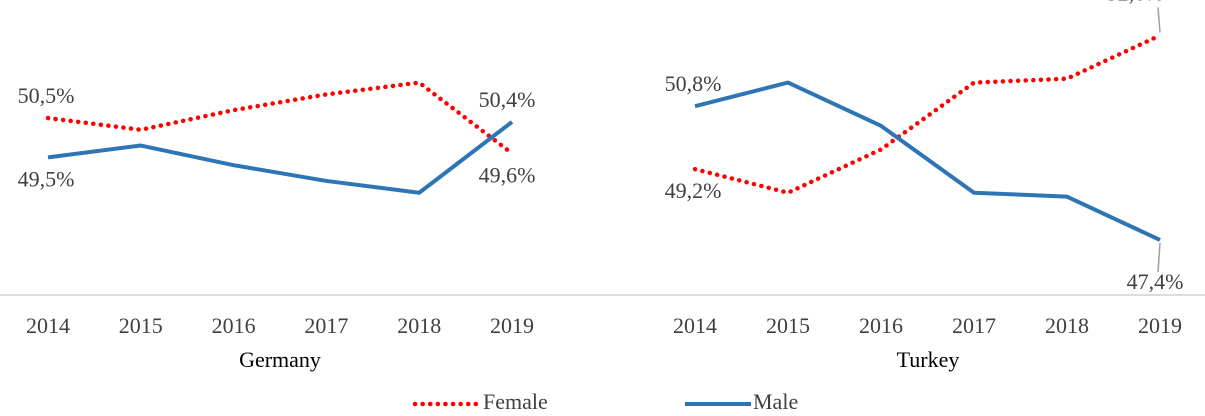 The height and width of the screenshot is (416, 1205). Describe the element at coordinates (507, 174) in the screenshot. I see `data-label: 49,6%` at that location.